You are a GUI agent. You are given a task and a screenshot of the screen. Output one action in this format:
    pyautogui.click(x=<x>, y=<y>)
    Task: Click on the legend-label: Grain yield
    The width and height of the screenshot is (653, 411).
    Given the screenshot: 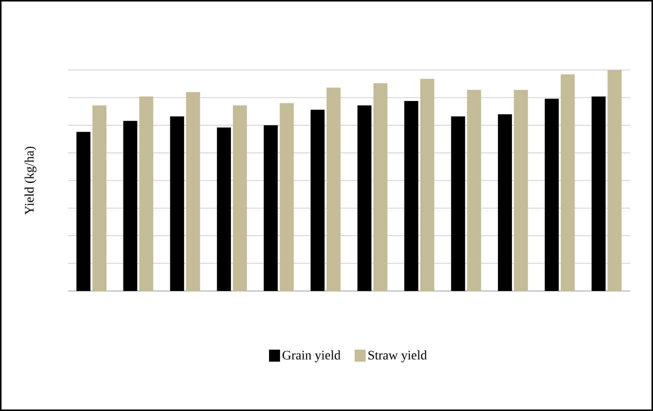 What is the action you would take?
    pyautogui.click(x=311, y=356)
    